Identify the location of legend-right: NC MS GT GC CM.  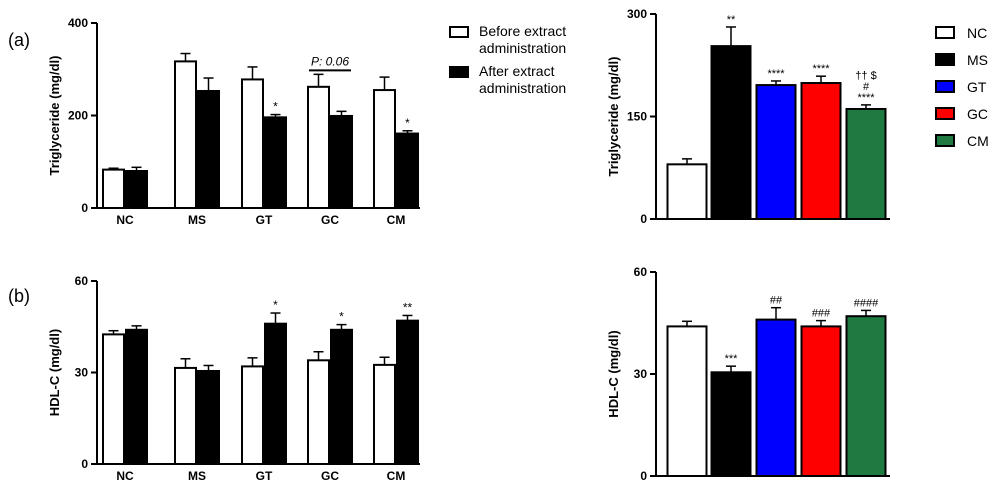
(962, 86).